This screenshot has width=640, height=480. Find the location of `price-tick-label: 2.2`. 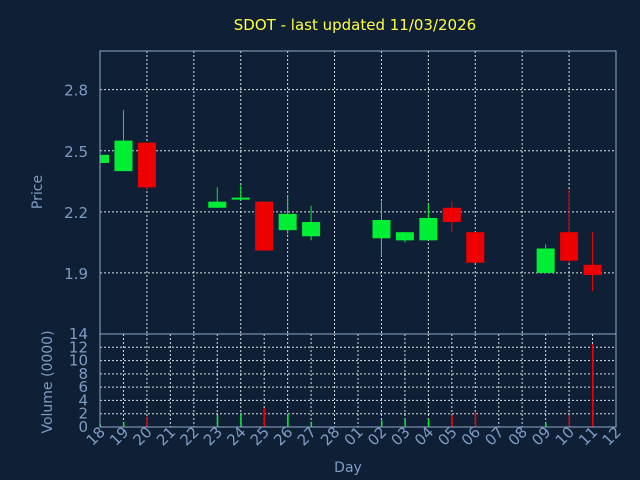

price-tick-label: 2.2 is located at coordinates (76, 213).